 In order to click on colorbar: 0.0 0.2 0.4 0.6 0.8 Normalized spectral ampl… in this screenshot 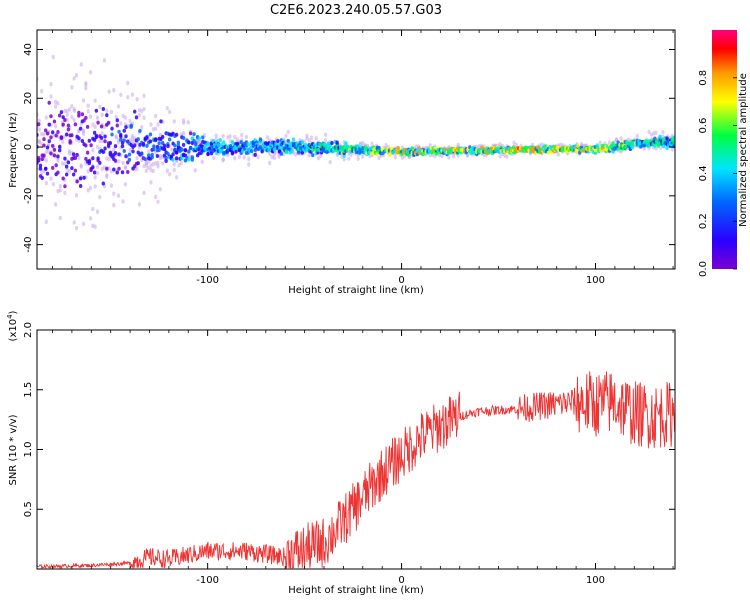, I will do `click(723, 153)`.